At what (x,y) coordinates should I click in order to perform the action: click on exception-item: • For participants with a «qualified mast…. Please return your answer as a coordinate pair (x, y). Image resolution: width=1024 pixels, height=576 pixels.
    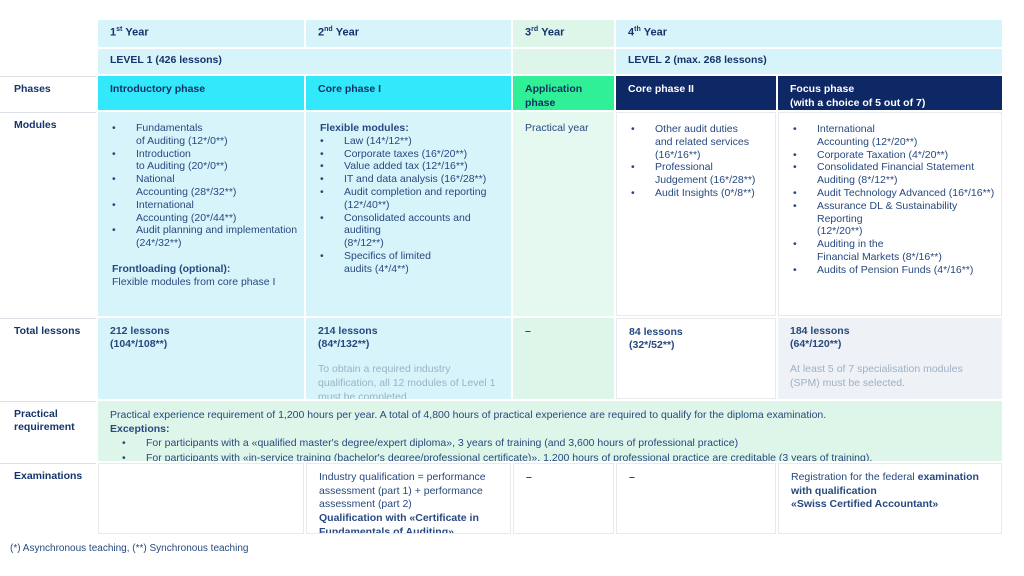
    Looking at the image, I should click on (430, 443).